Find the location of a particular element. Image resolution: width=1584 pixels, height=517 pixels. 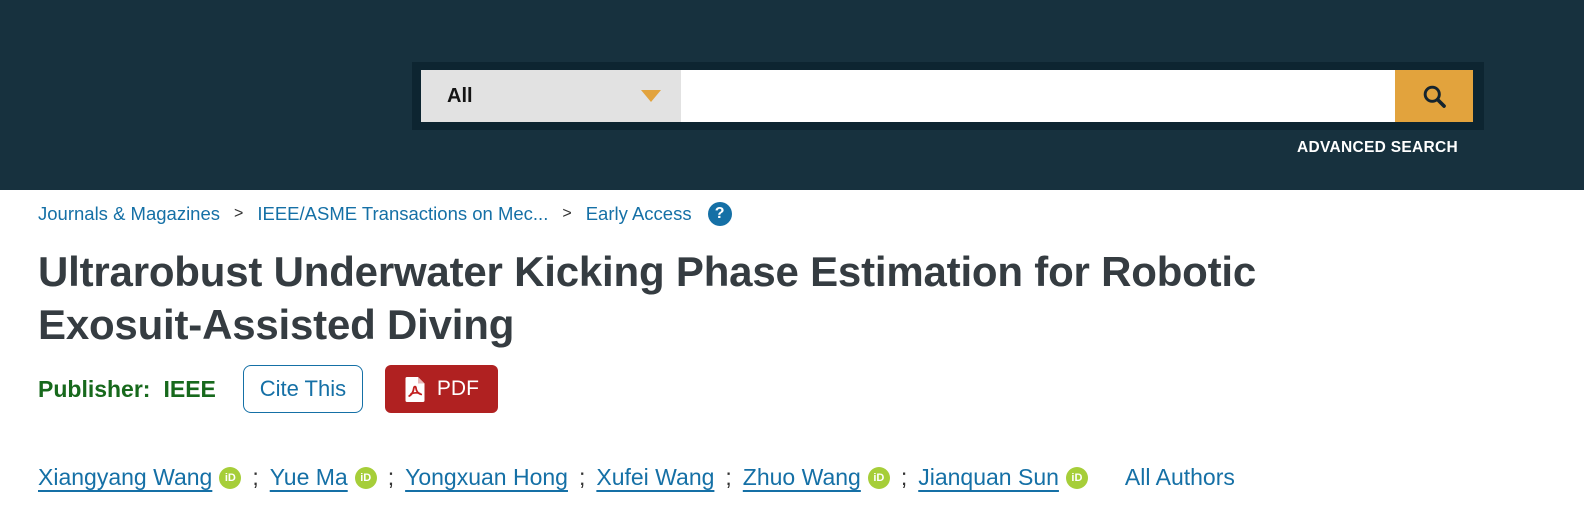

search-scope-dropdown: All is located at coordinates (551, 96).